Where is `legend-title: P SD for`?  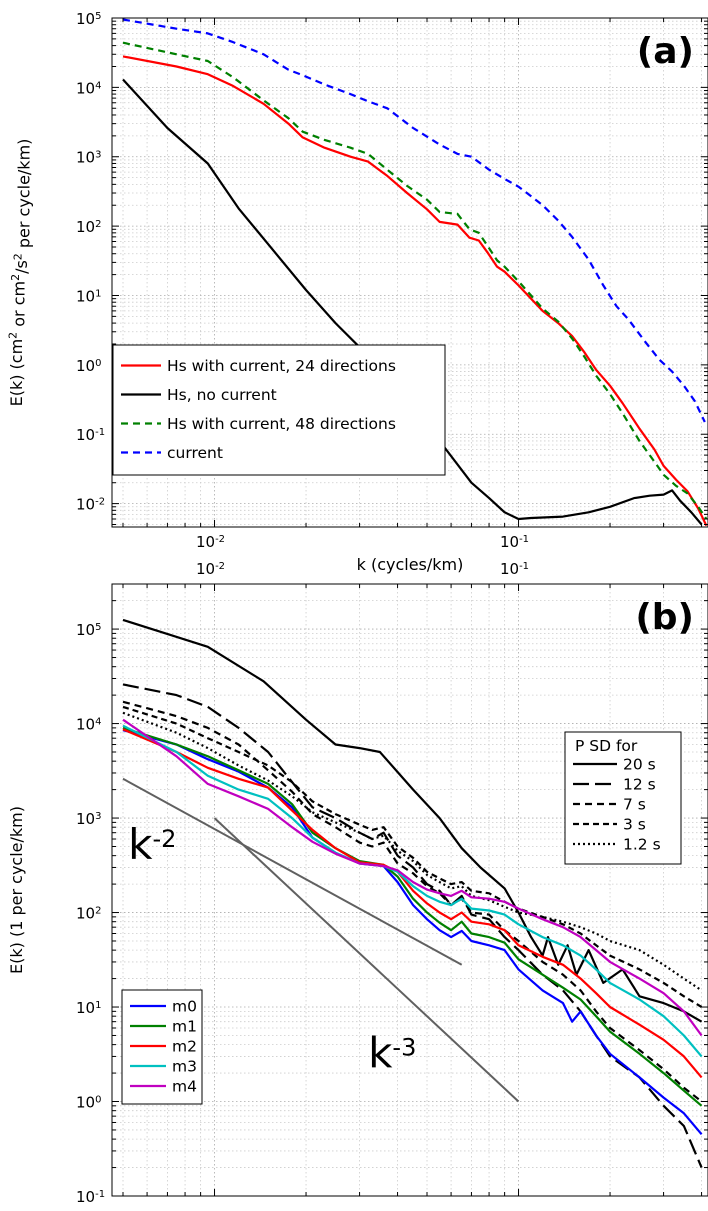
legend-title: P SD for is located at coordinates (606, 746).